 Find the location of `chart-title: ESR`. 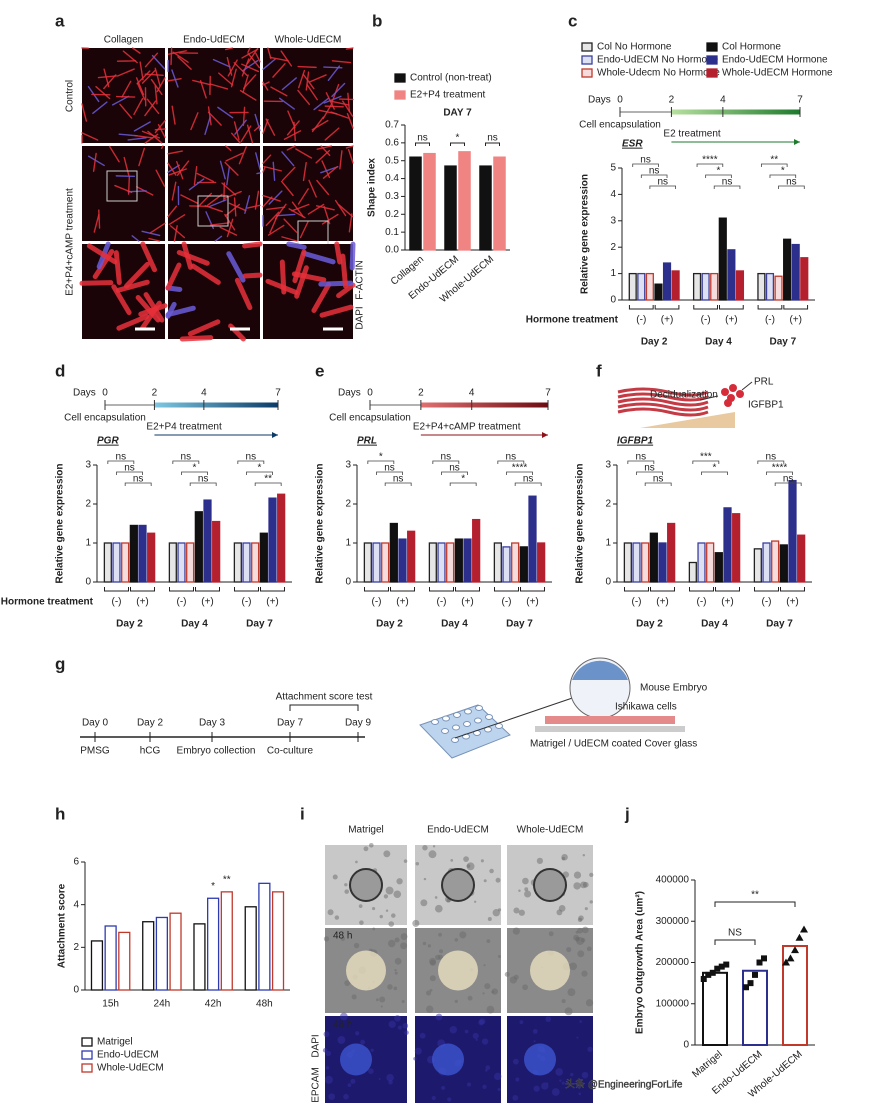

chart-title: ESR is located at coordinates (632, 144).